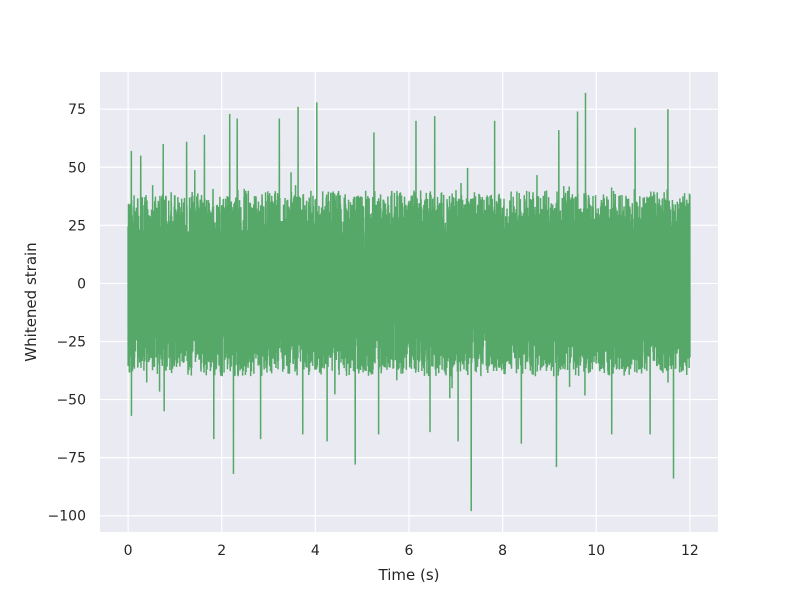  What do you see at coordinates (128, 551) in the screenshot?
I see `x-tick-label: 0` at bounding box center [128, 551].